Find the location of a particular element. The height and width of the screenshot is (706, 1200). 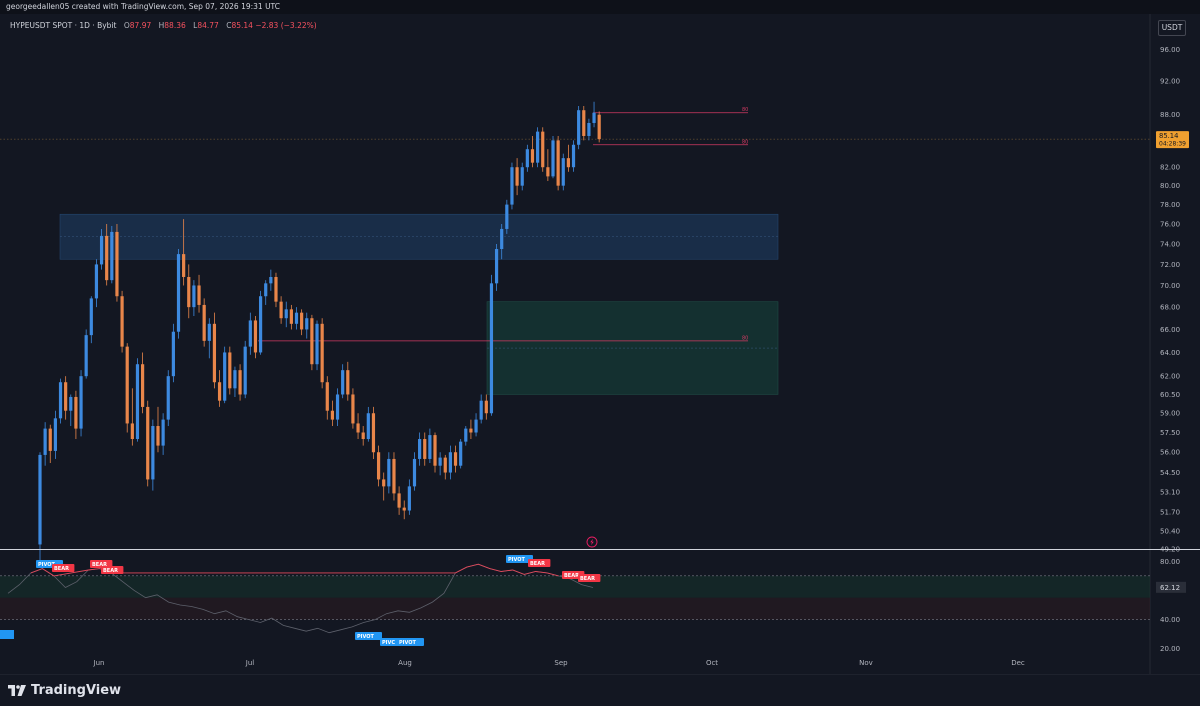

oscillator-axis-label: 20.00 is located at coordinates (1170, 649).